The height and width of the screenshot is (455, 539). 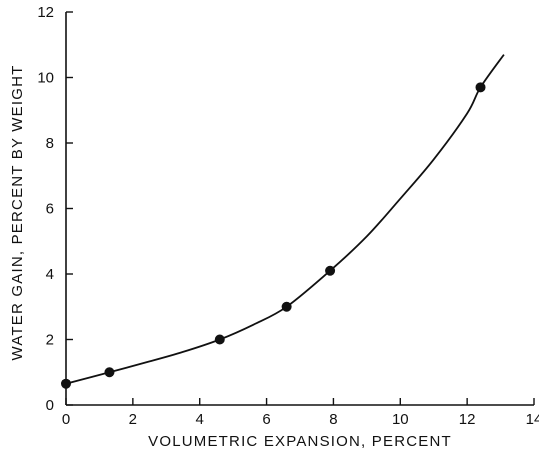 I want to click on y-tick-label: 10, so click(x=45, y=78).